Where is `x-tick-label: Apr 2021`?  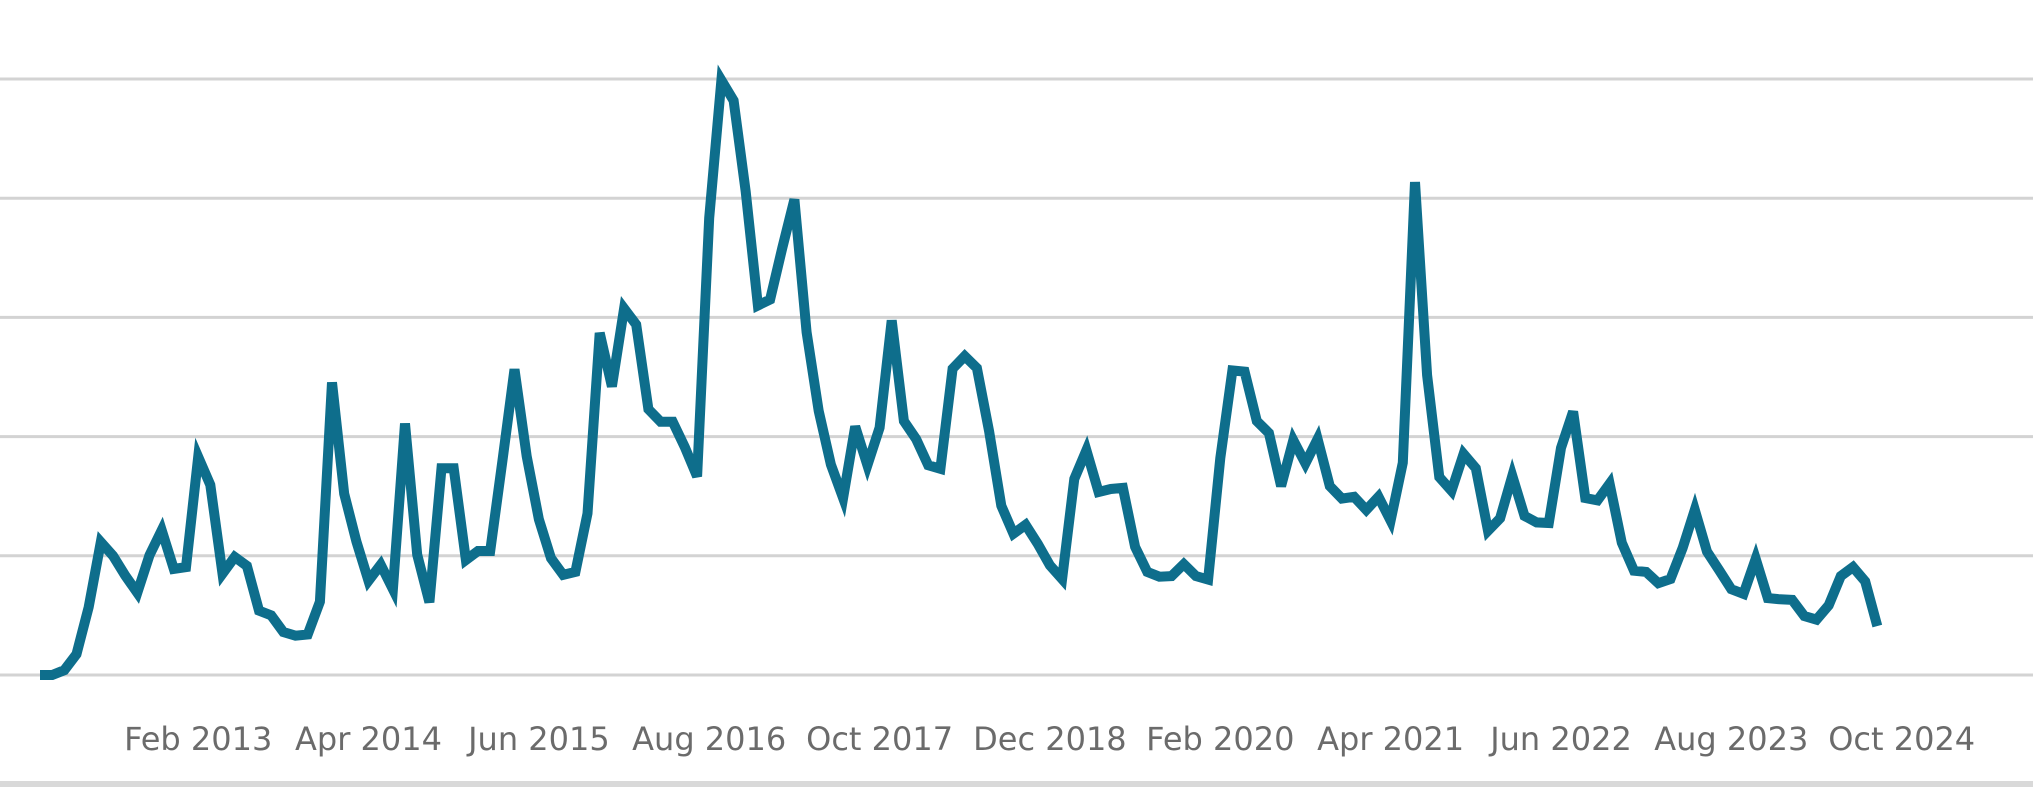
x-tick-label: Apr 2021 is located at coordinates (1390, 739).